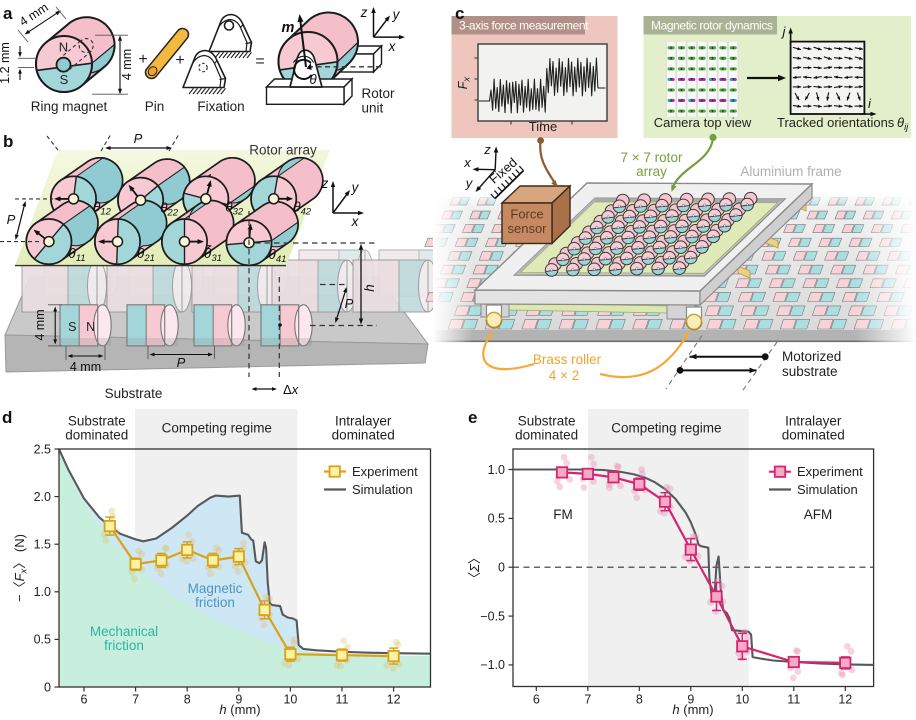  Describe the element at coordinates (124, 631) in the screenshot. I see `svg-text: Mechanical` at that location.